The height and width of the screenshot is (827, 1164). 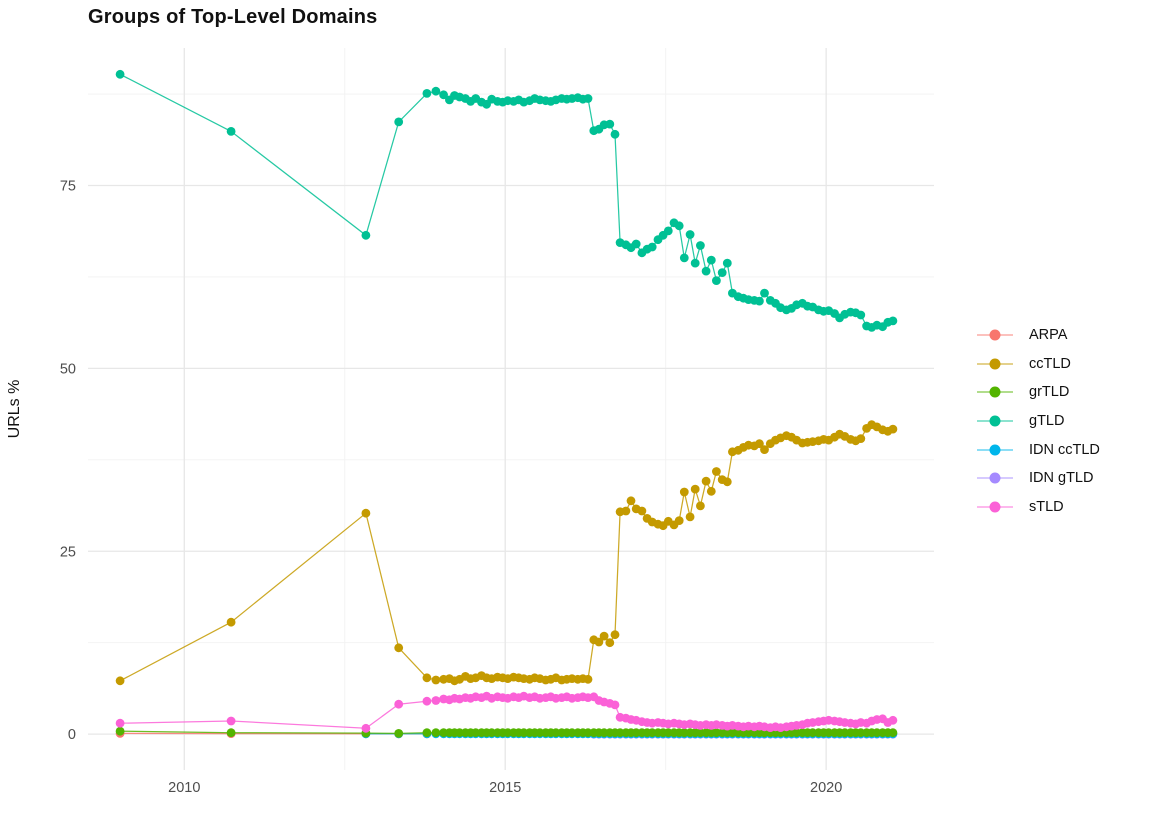 What do you see at coordinates (1050, 363) in the screenshot?
I see `legend-label: ccTLD` at bounding box center [1050, 363].